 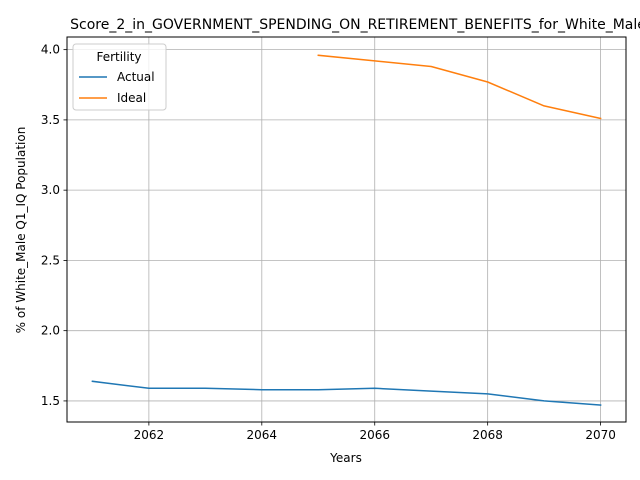 What do you see at coordinates (374, 435) in the screenshot?
I see `x-tick-label: 2066` at bounding box center [374, 435].